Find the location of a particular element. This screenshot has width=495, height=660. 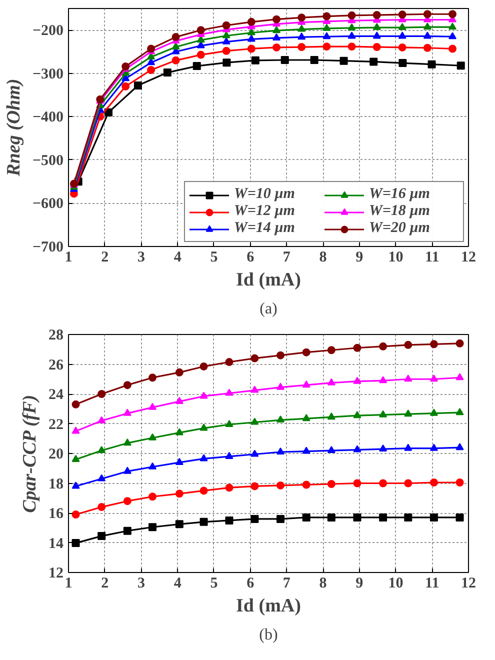

y-tick-label: 16 is located at coordinates (56, 514).